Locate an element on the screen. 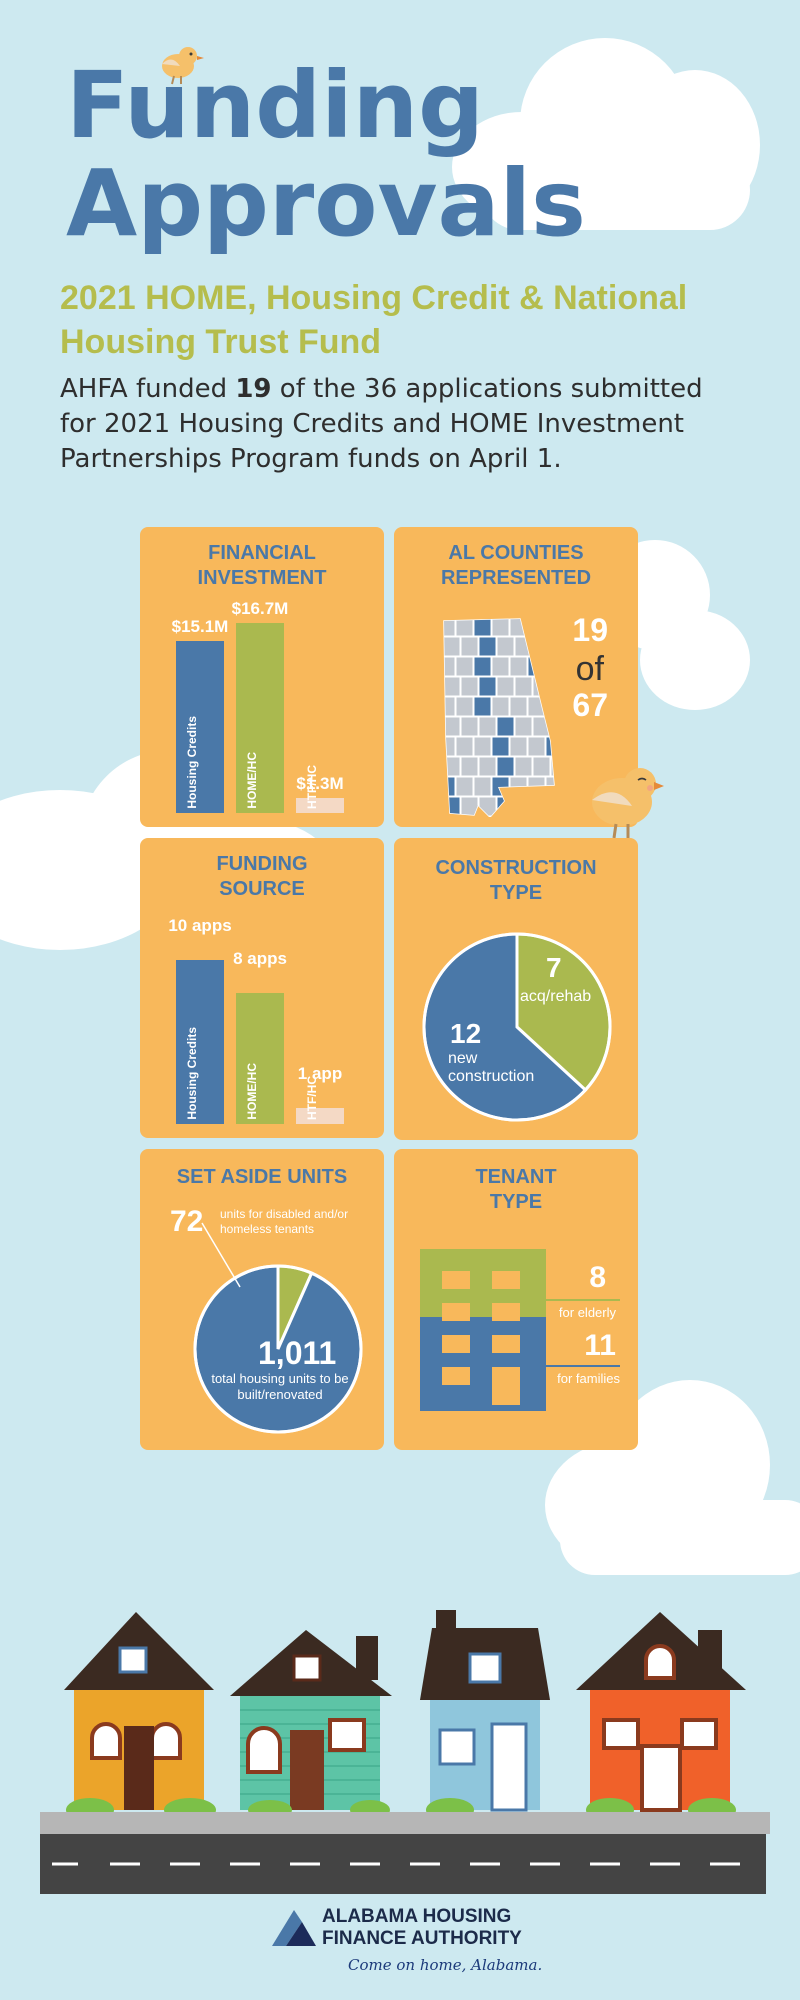 The image size is (800, 2000). bird-title-icon is located at coordinates (183, 66).